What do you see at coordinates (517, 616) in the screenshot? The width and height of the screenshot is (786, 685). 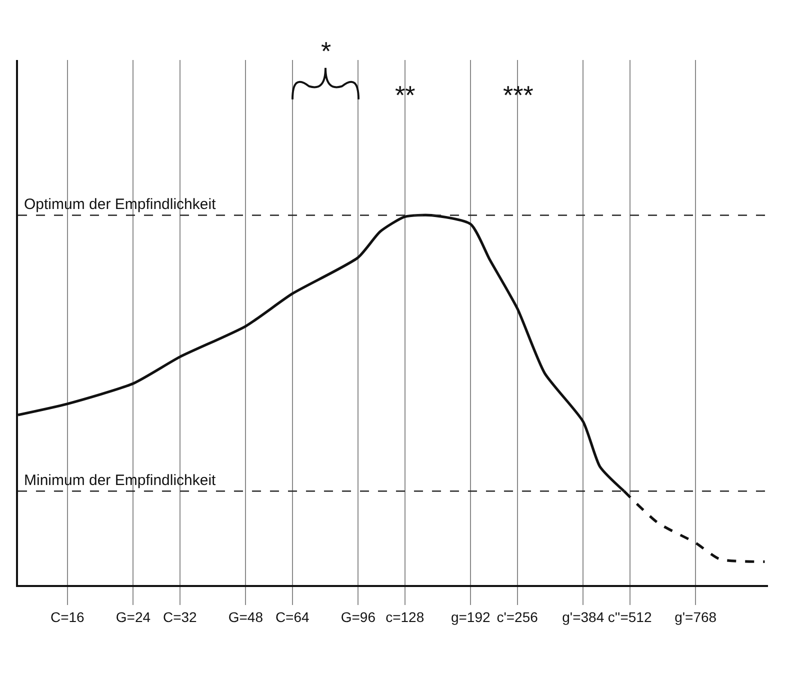 I see `x-tick-label: c'=256` at bounding box center [517, 616].